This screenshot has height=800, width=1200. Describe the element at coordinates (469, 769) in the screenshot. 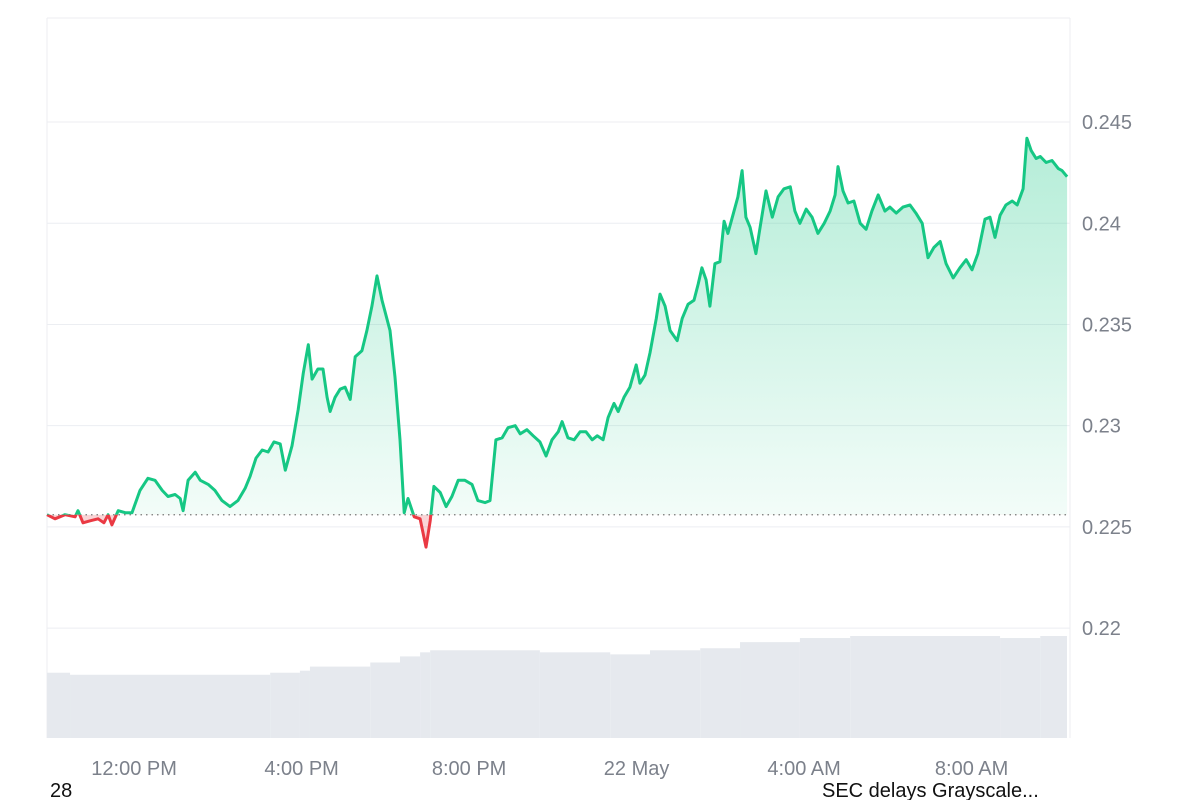

I see `x-tick-label: 8:00 PM` at that location.